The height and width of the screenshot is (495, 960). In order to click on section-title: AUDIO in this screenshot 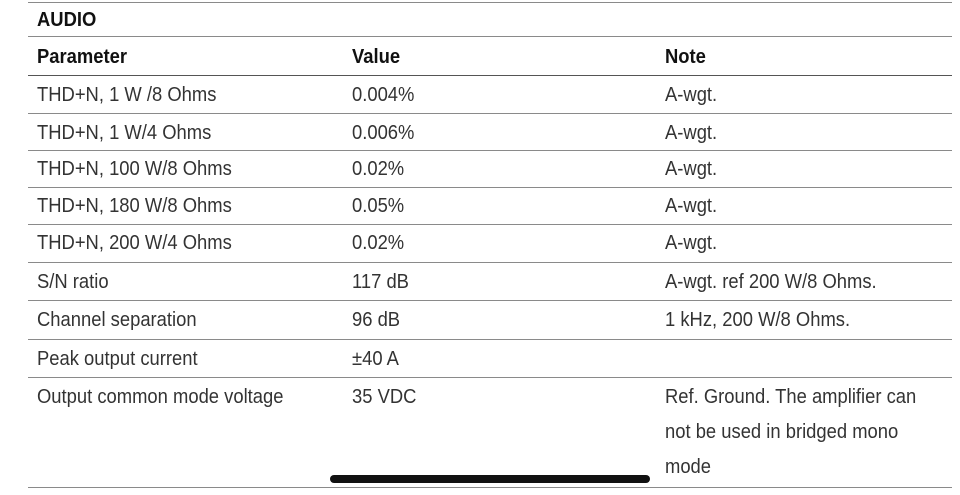, I will do `click(67, 20)`.